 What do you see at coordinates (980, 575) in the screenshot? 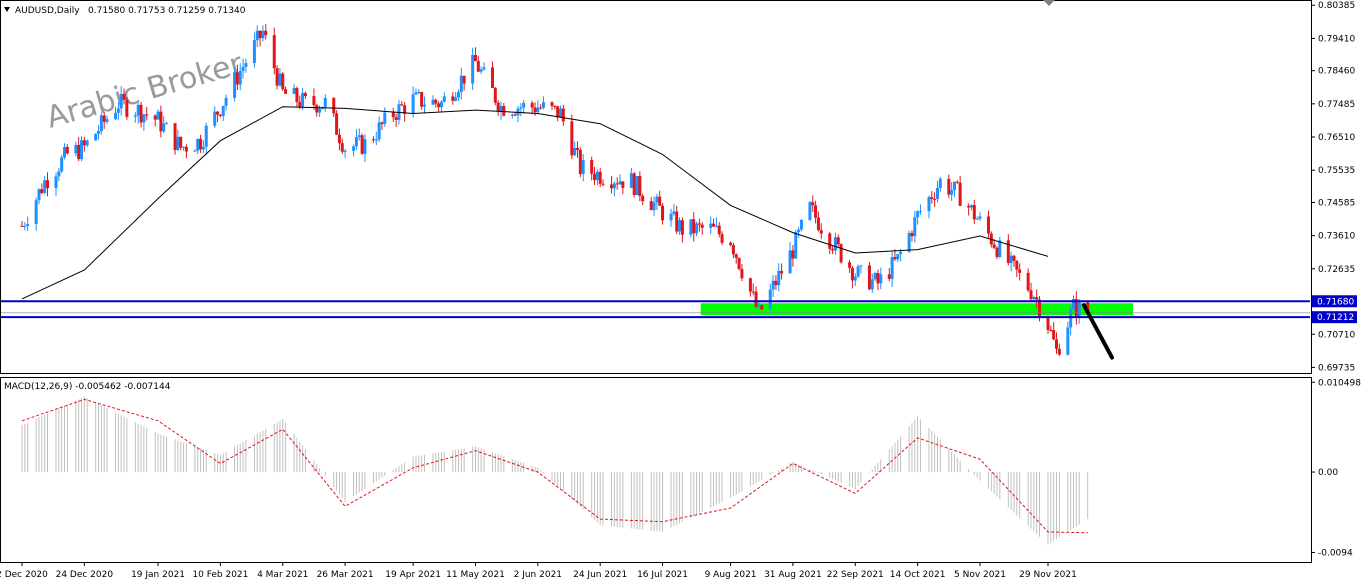
I see `time-tick-label: 5 Nov 2021` at bounding box center [980, 575].